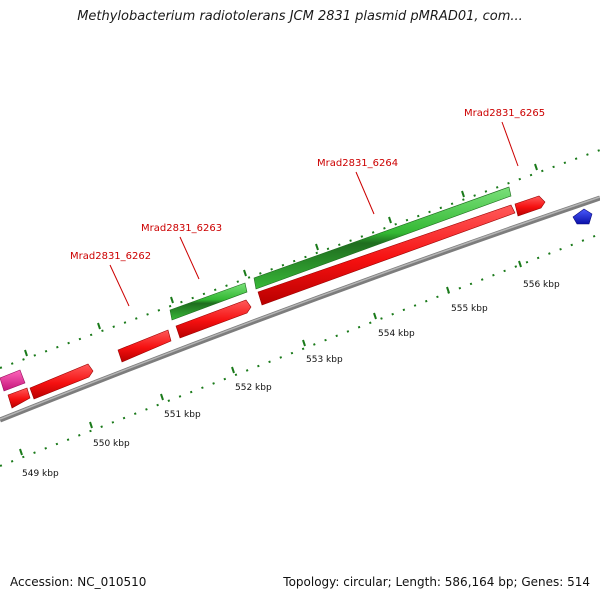  Describe the element at coordinates (253, 388) in the screenshot. I see `kbp-label: 552 kbp` at that location.